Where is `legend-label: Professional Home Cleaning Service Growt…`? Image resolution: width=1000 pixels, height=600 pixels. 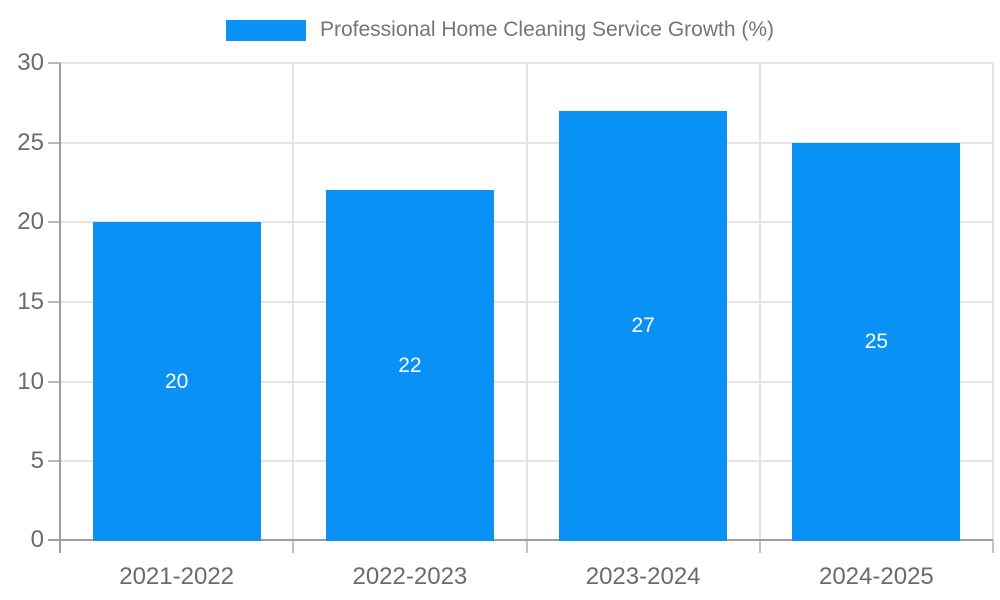
legend-label: Professional Home Cleaning Service Growt… is located at coordinates (546, 29).